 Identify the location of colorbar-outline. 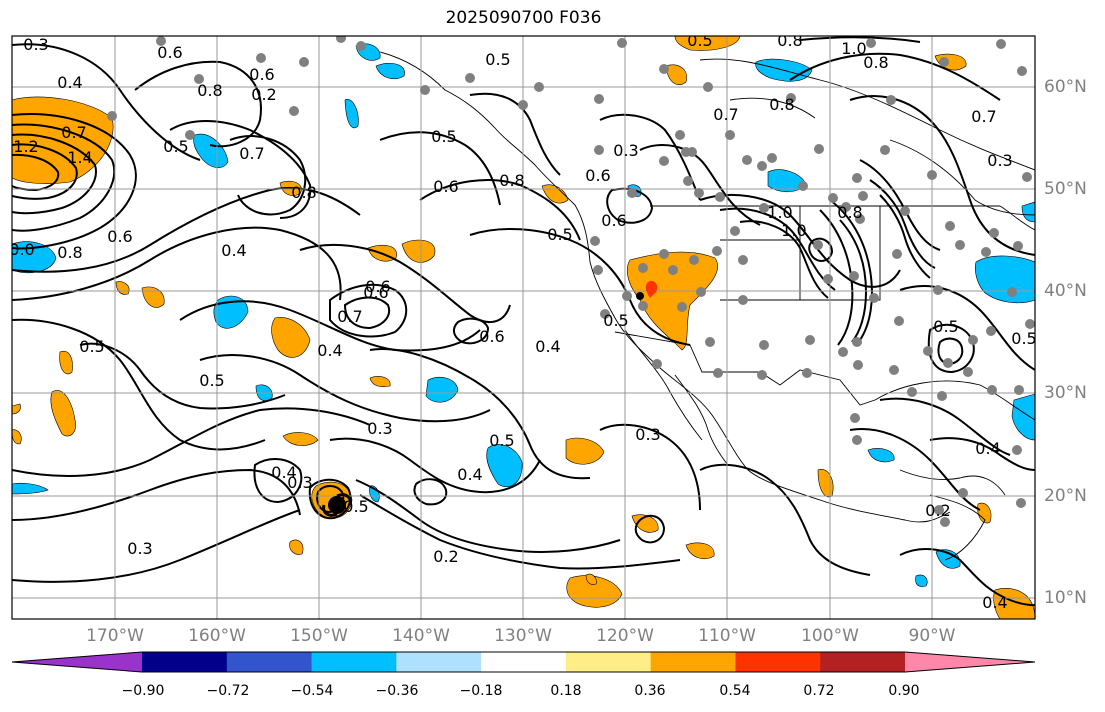
(523, 662).